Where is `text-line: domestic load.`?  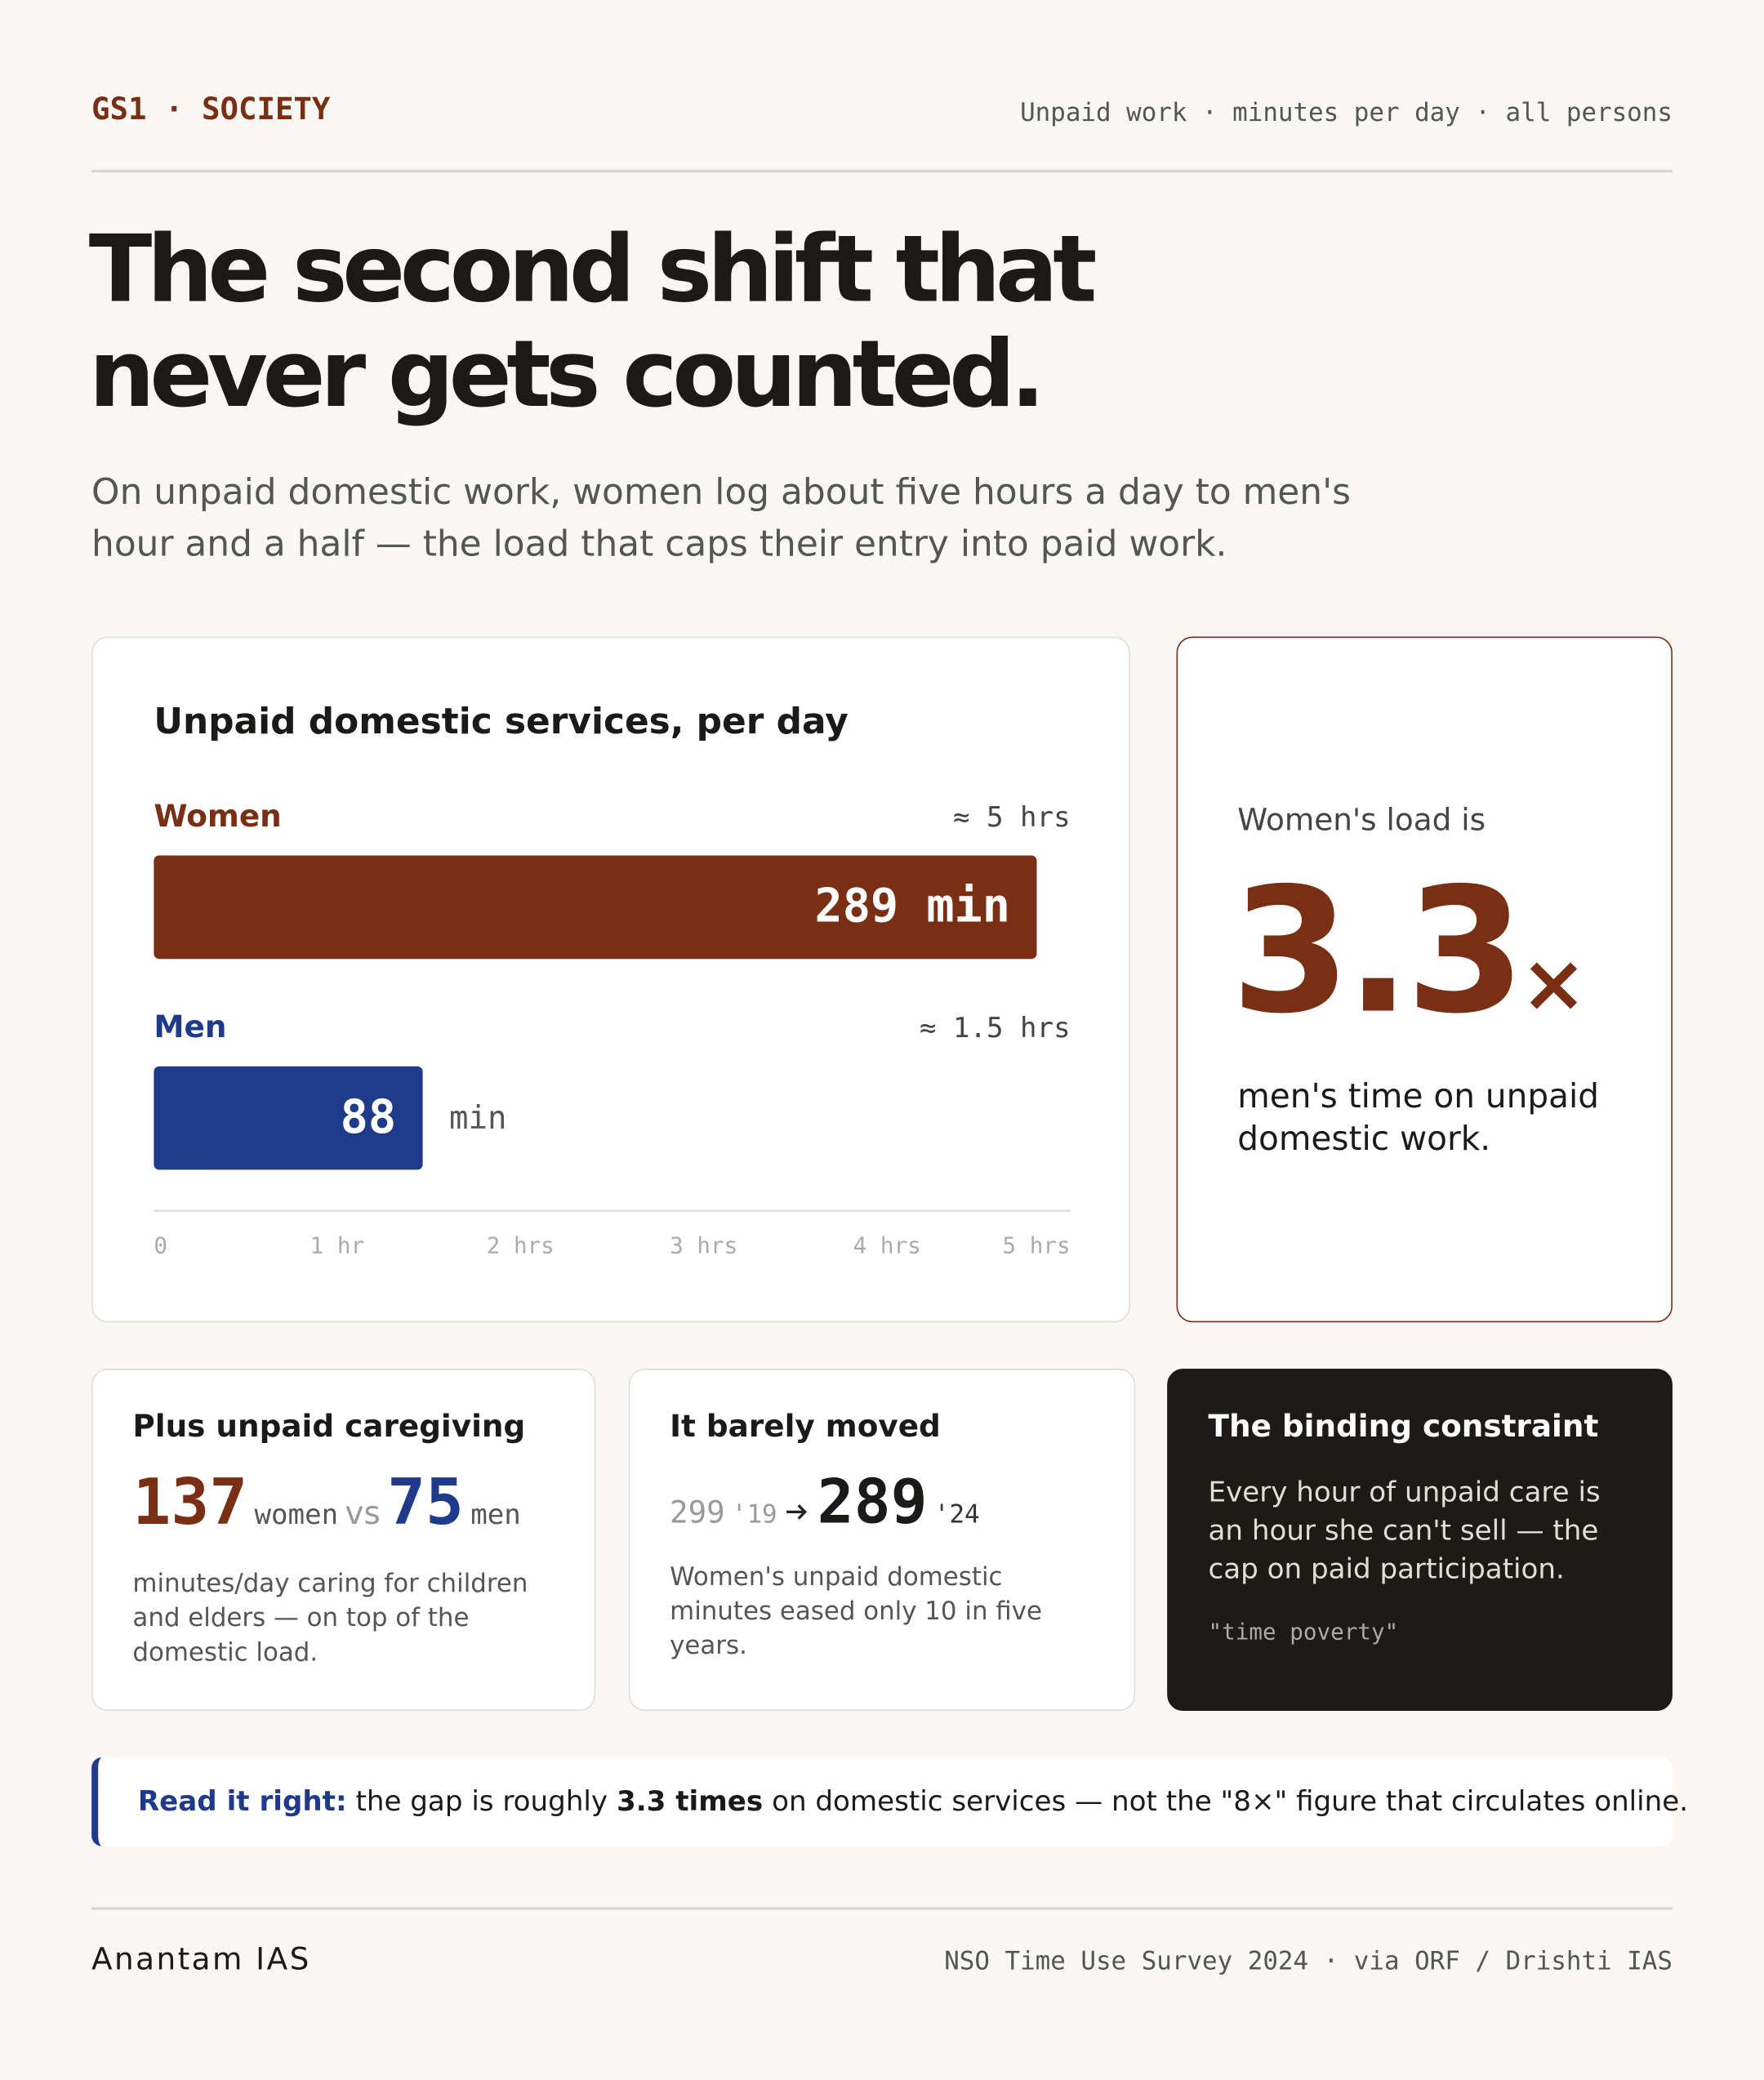 text-line: domestic load. is located at coordinates (225, 1652).